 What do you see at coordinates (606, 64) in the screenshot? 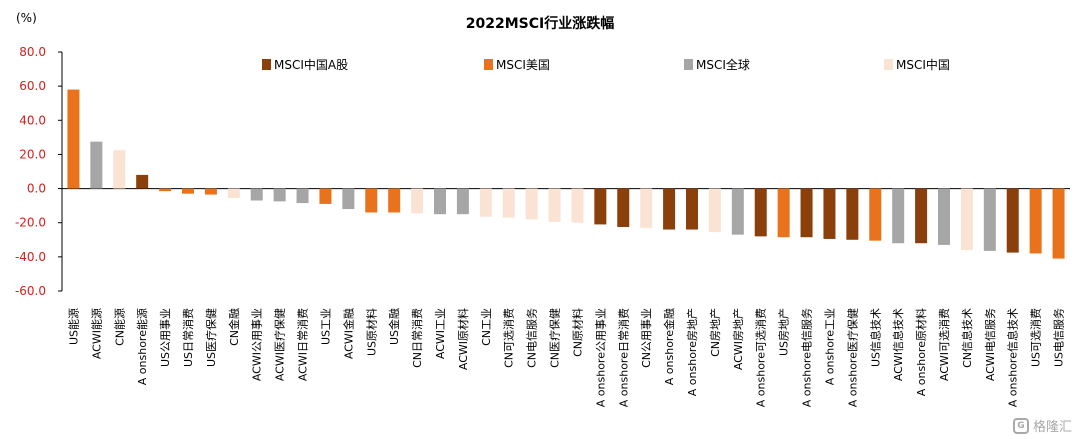
I see `legend: MSCI中国A股 MSCI美国 MSCI全球 MSCI中国` at bounding box center [606, 64].